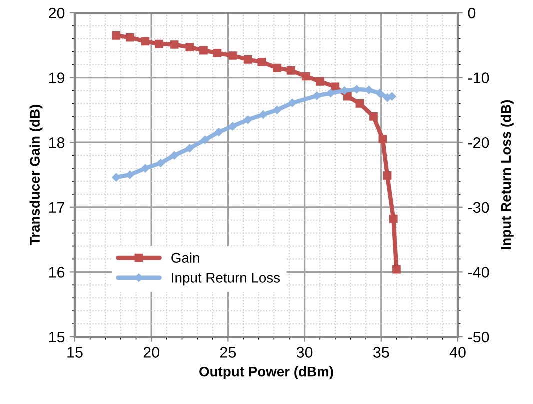  Describe the element at coordinates (479, 142) in the screenshot. I see `y2-tick-label: -20` at that location.